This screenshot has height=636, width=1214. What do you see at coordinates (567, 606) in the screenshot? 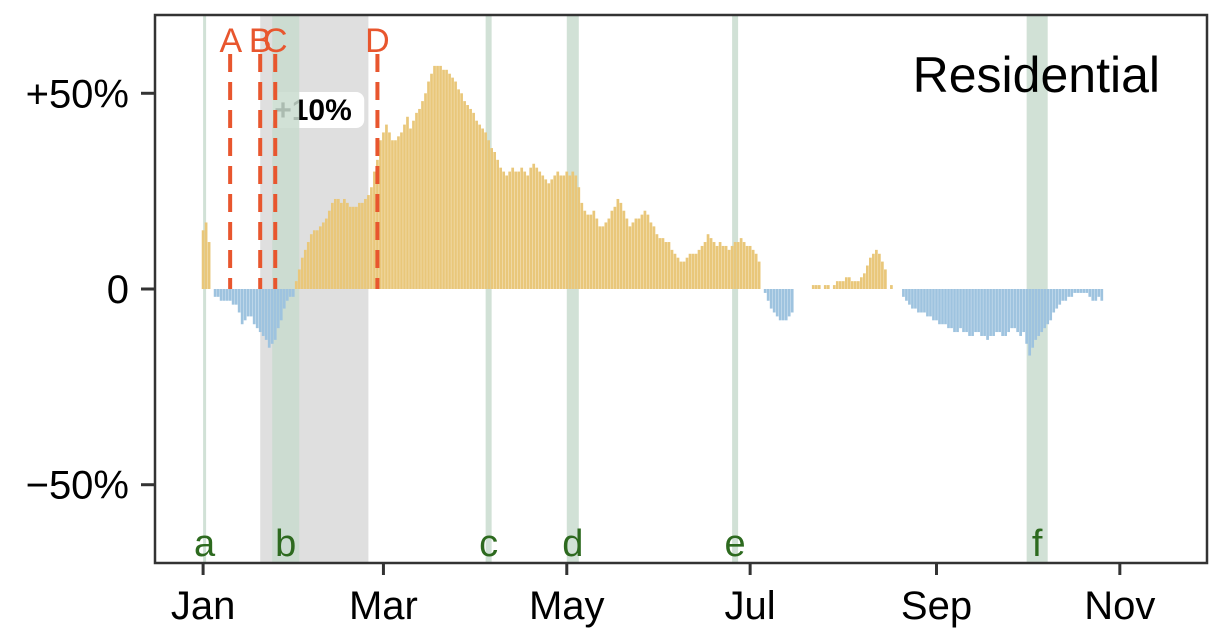
I see `x-tick-label: May` at bounding box center [567, 606].